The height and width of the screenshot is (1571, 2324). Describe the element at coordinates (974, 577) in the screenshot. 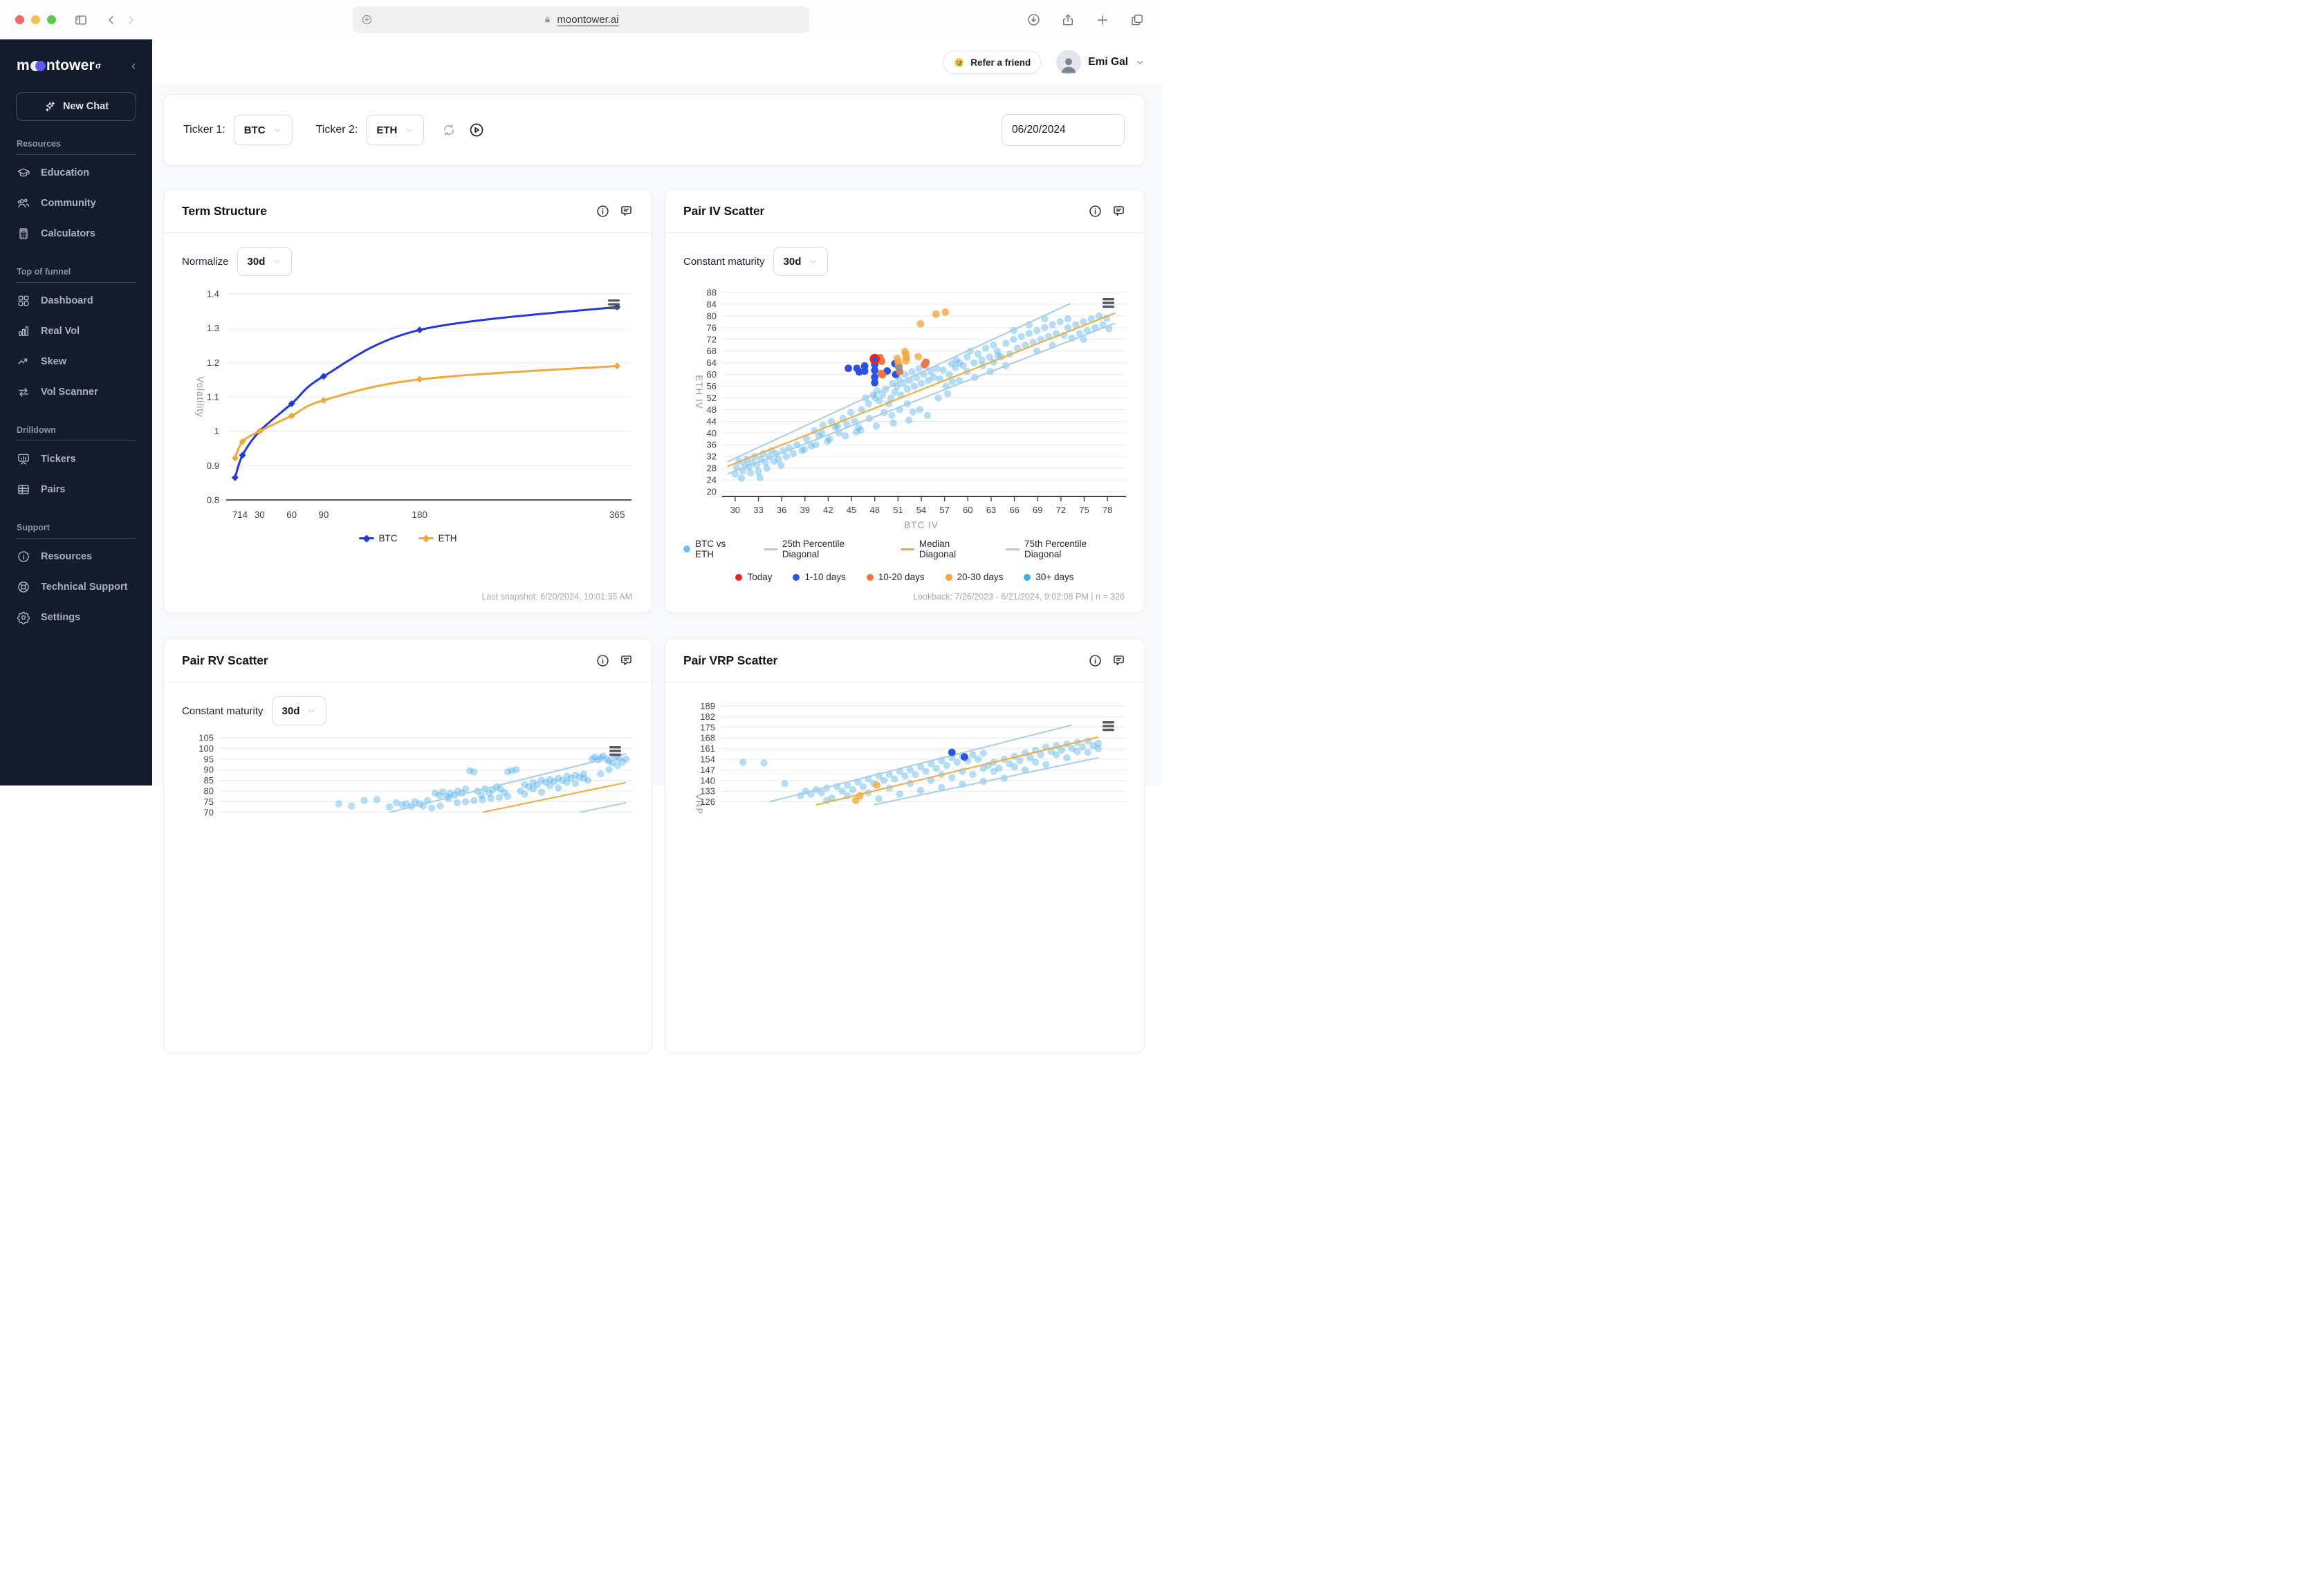

I see `legend-item-20-30-days: 20-30 days` at that location.